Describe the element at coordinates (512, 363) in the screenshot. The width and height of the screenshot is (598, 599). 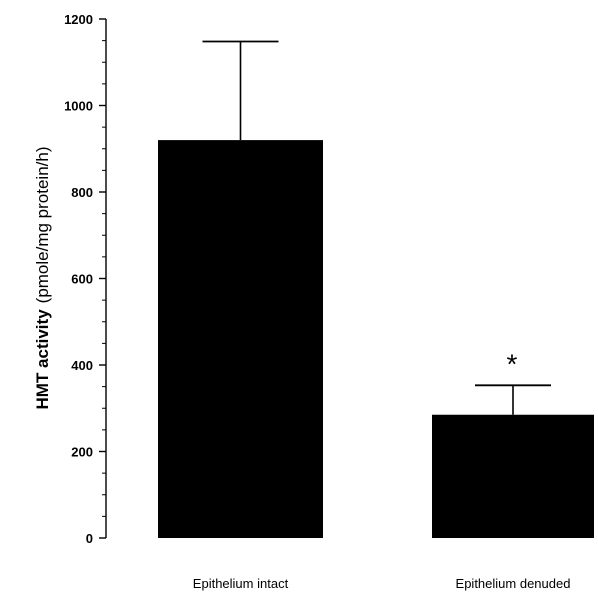
I see `significance-marker: *` at that location.